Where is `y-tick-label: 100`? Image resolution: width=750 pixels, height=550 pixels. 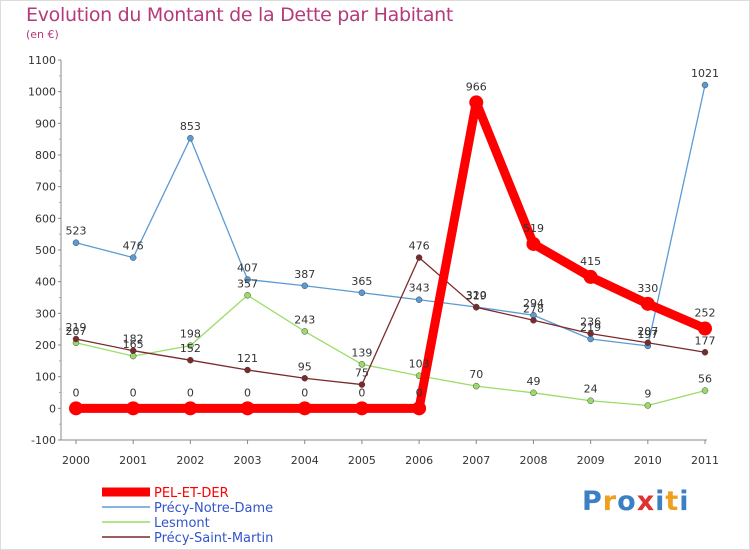
y-tick-label: 100 is located at coordinates (45, 377).